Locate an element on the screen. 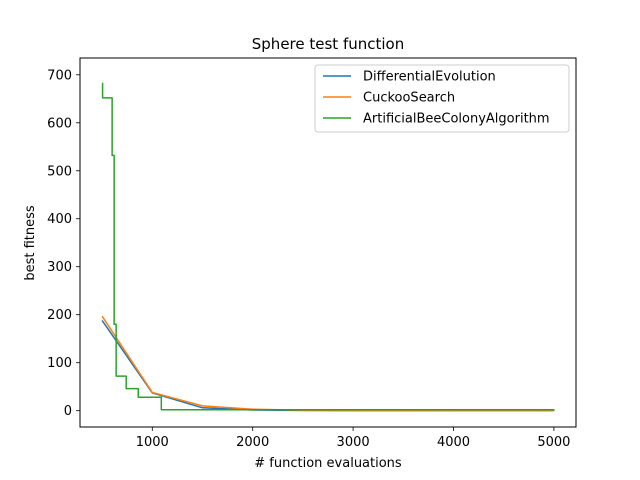 The height and width of the screenshot is (480, 640). y-tick-label-5: 500 is located at coordinates (59, 171).